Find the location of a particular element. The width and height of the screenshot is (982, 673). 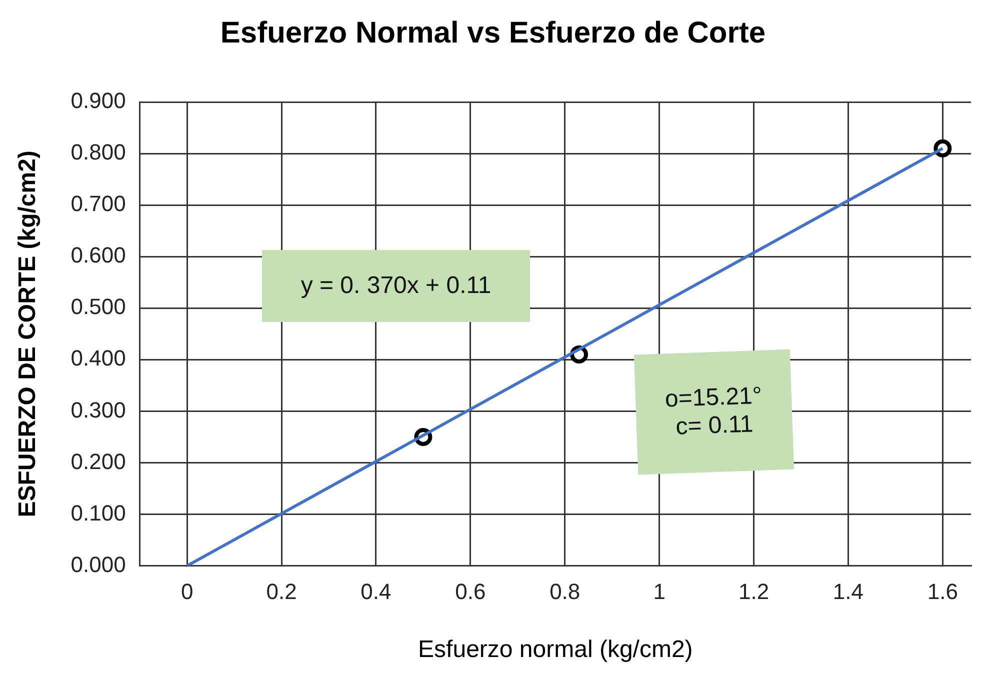

x-tick-label: 1.6 is located at coordinates (942, 591).